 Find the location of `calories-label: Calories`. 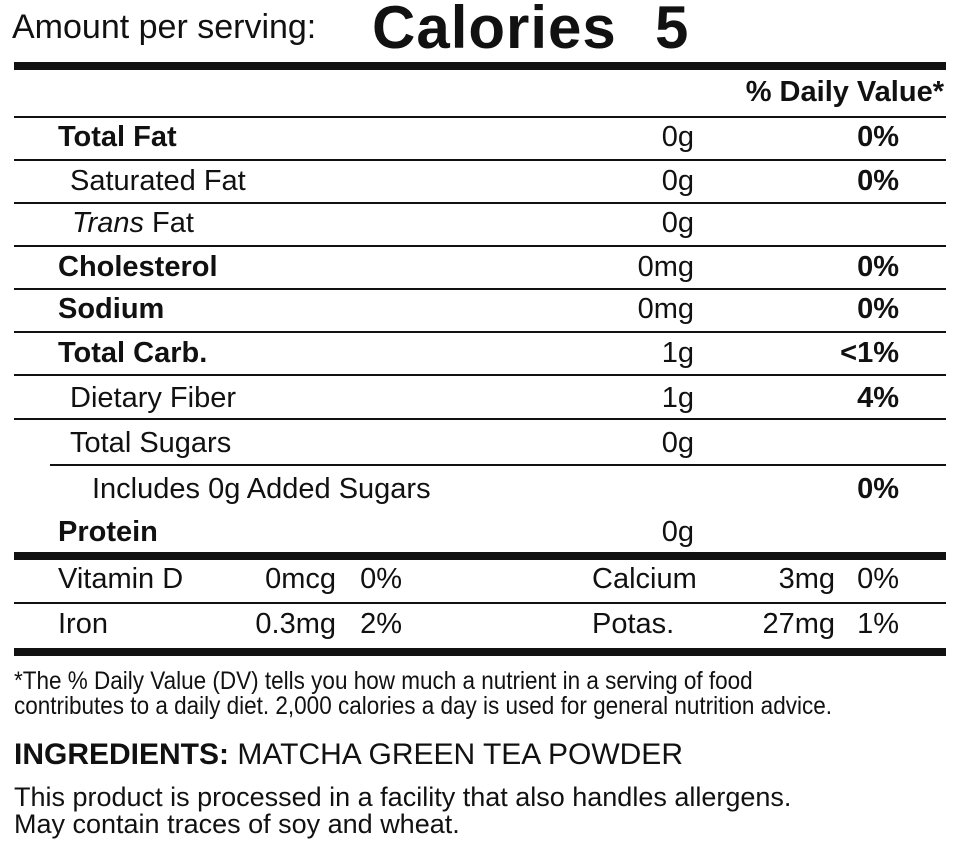

calories-label: Calories is located at coordinates (494, 30).